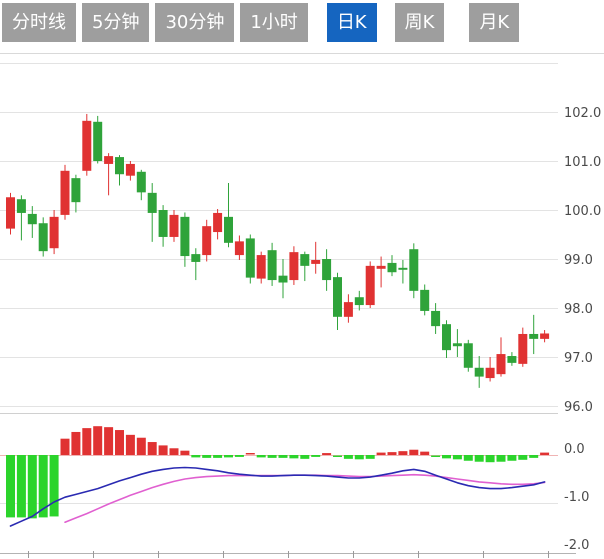  What do you see at coordinates (351, 22) in the screenshot?
I see `tab-daily-k: 日K` at bounding box center [351, 22].